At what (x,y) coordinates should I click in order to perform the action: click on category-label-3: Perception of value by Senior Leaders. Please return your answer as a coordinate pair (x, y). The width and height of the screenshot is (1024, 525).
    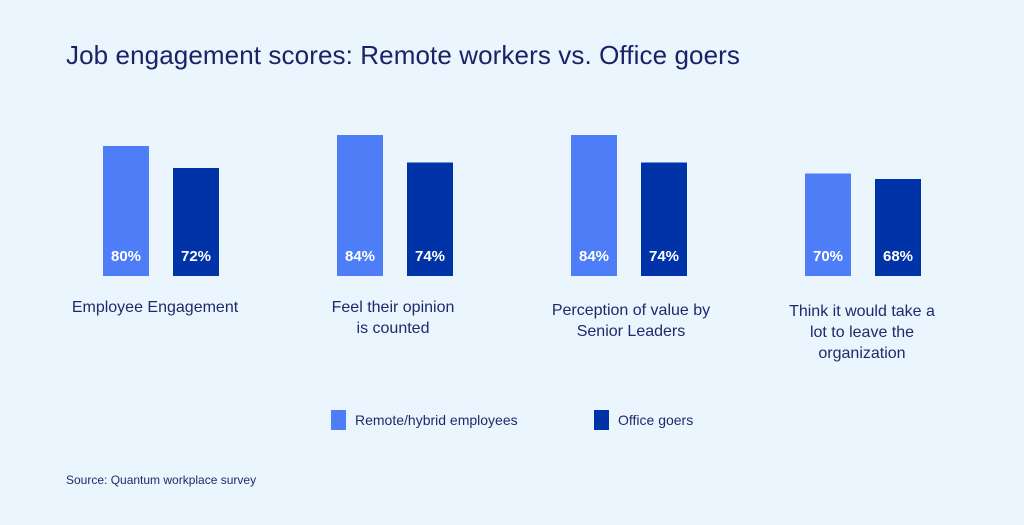
    Looking at the image, I should click on (631, 321).